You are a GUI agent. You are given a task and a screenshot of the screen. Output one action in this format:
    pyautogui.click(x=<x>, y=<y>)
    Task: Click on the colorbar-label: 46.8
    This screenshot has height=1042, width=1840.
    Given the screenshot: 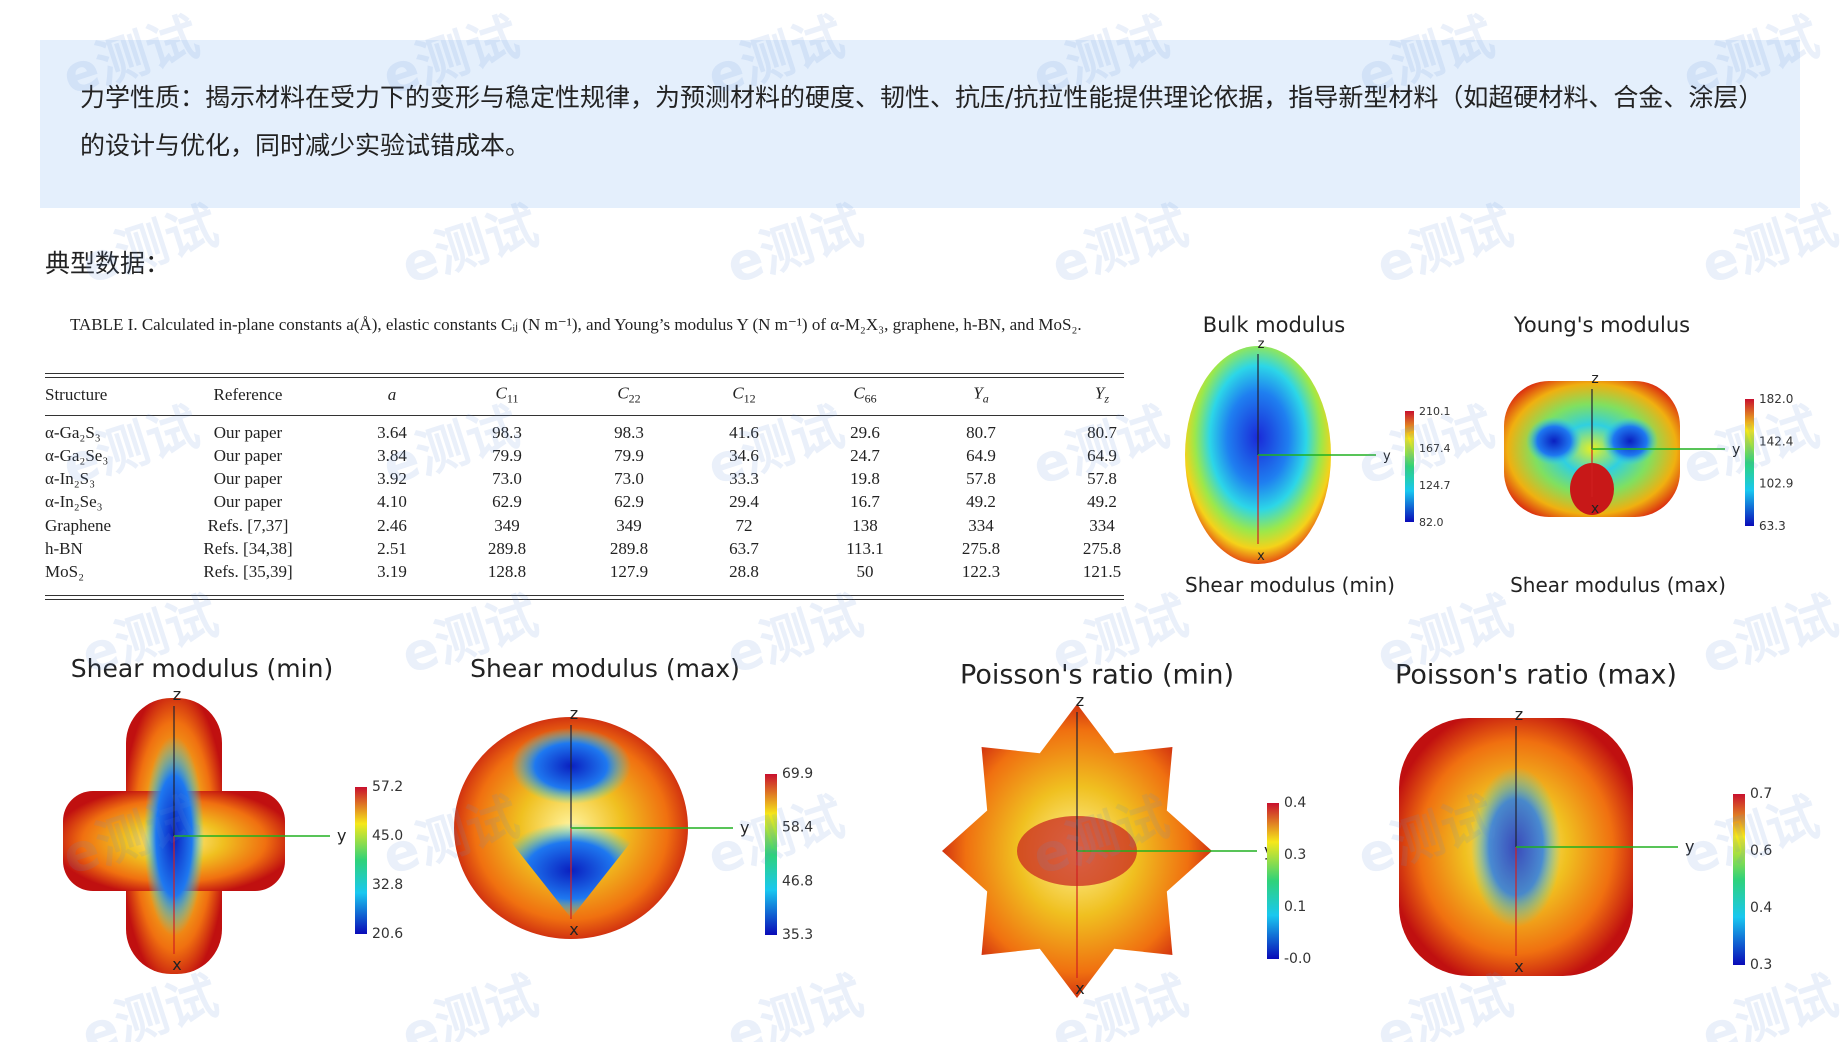 What is the action you would take?
    pyautogui.click(x=797, y=881)
    